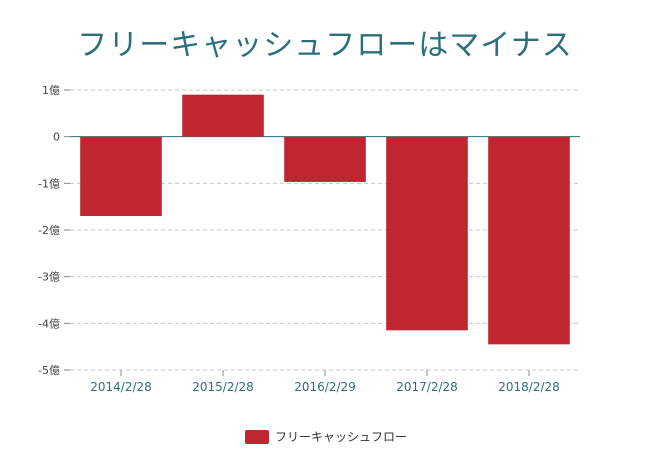  Describe the element at coordinates (325, 45) in the screenshot. I see `chart-title: フリーキャッシュフローはマイナス` at that location.